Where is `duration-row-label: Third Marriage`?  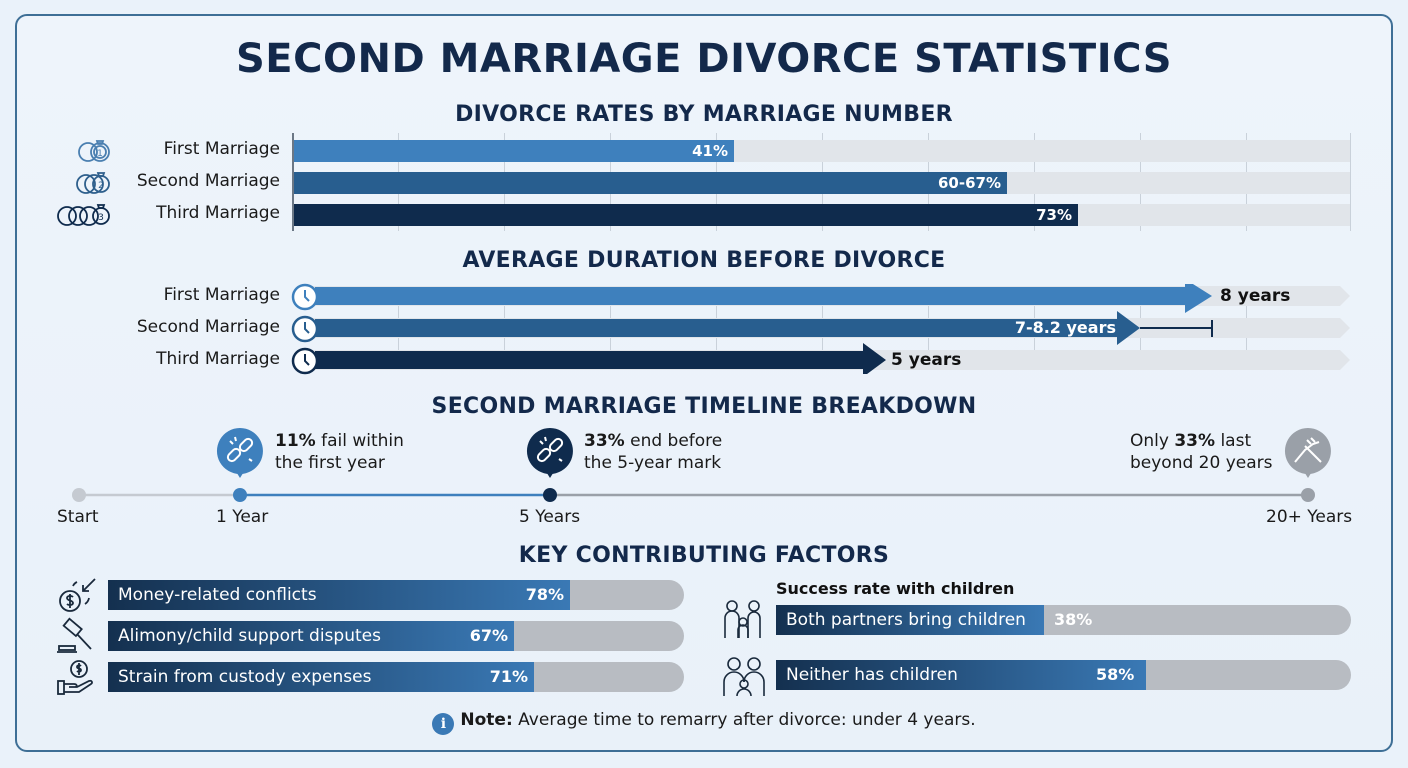
duration-row-label: Third Marriage is located at coordinates (218, 359).